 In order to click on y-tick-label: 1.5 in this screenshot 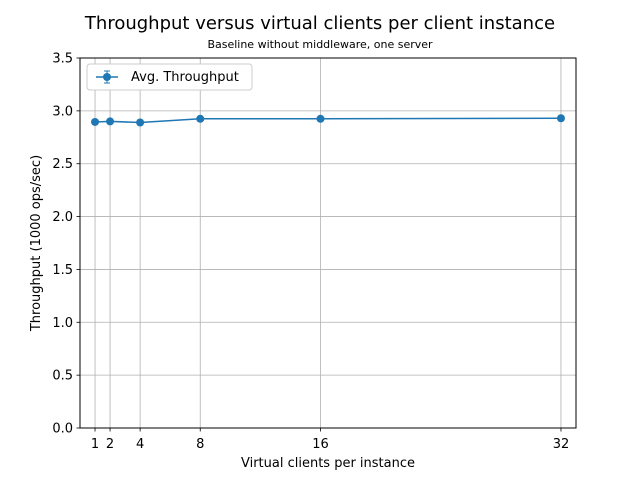, I will do `click(62, 270)`.